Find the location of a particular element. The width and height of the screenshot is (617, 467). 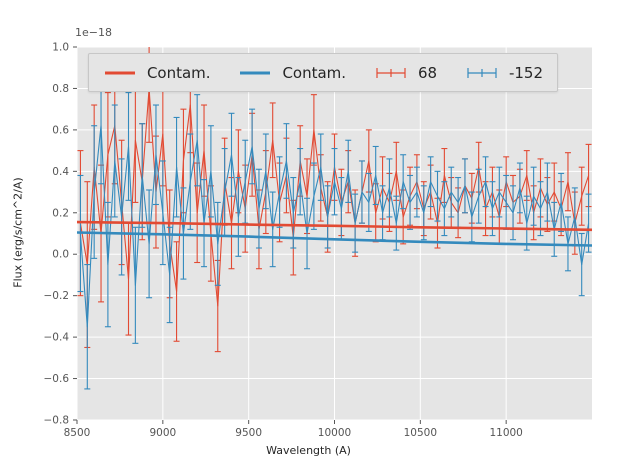

y-tick-label: 0.8 is located at coordinates (60, 89).